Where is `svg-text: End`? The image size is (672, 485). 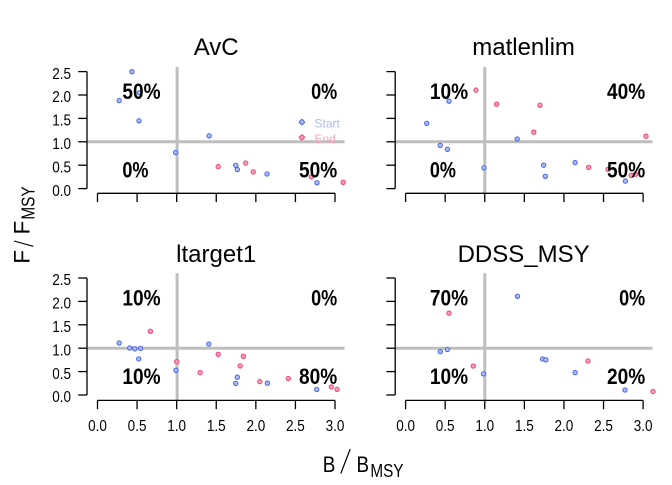
svg-text: End is located at coordinates (325, 139).